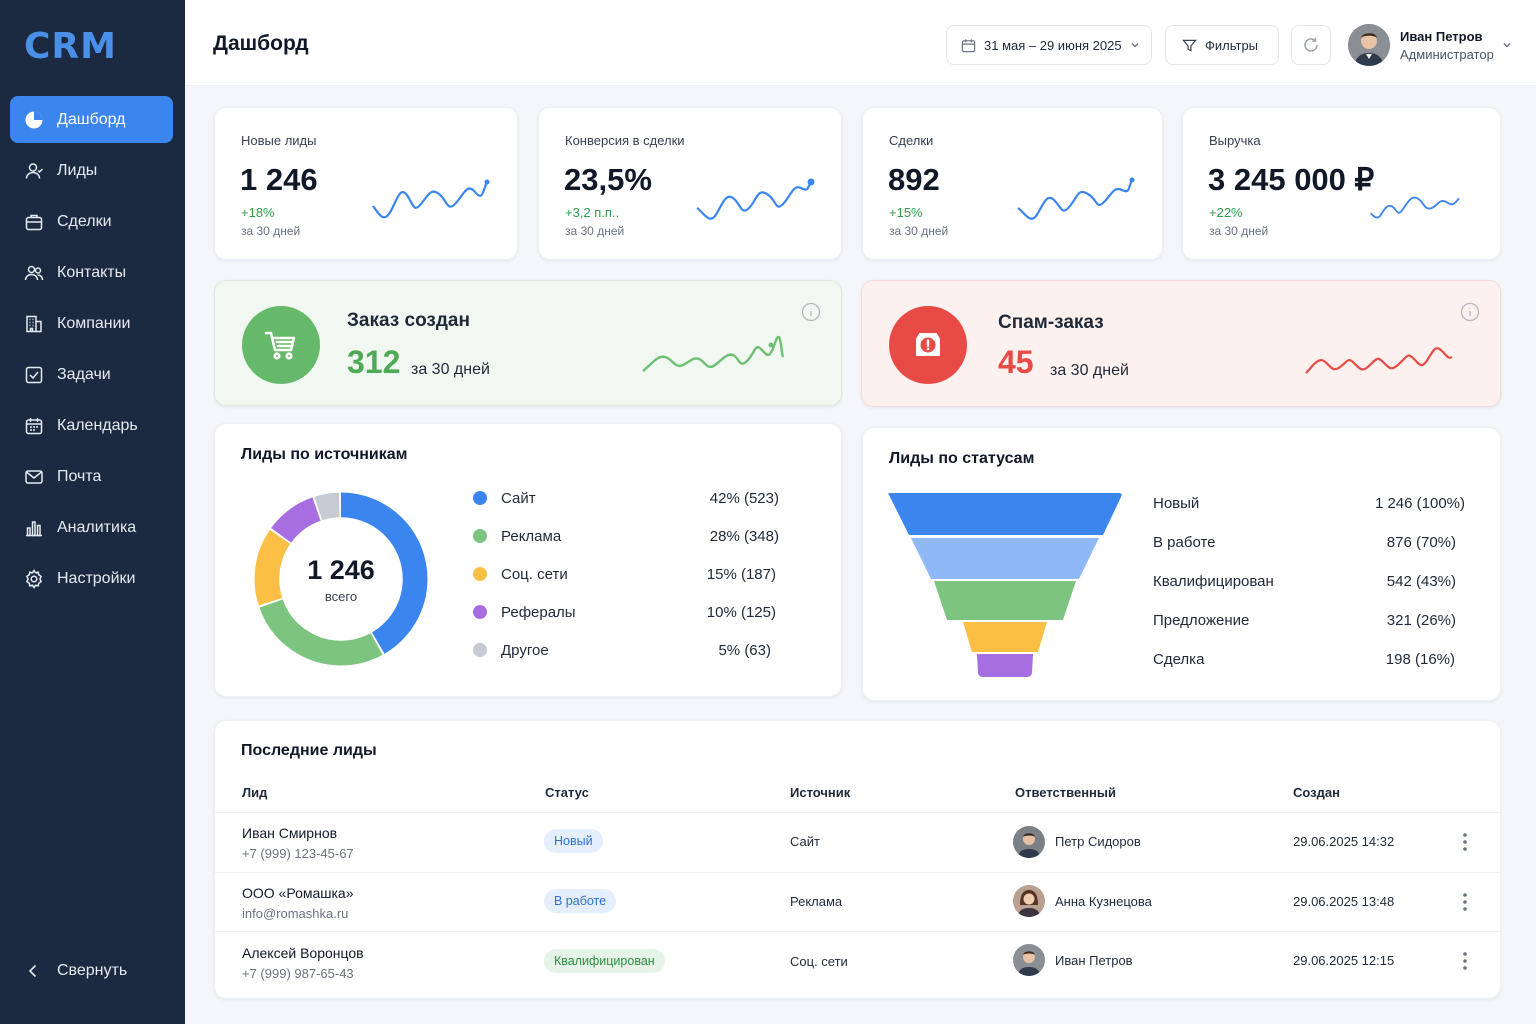  I want to click on owner-name: Иван Петров, so click(1094, 960).